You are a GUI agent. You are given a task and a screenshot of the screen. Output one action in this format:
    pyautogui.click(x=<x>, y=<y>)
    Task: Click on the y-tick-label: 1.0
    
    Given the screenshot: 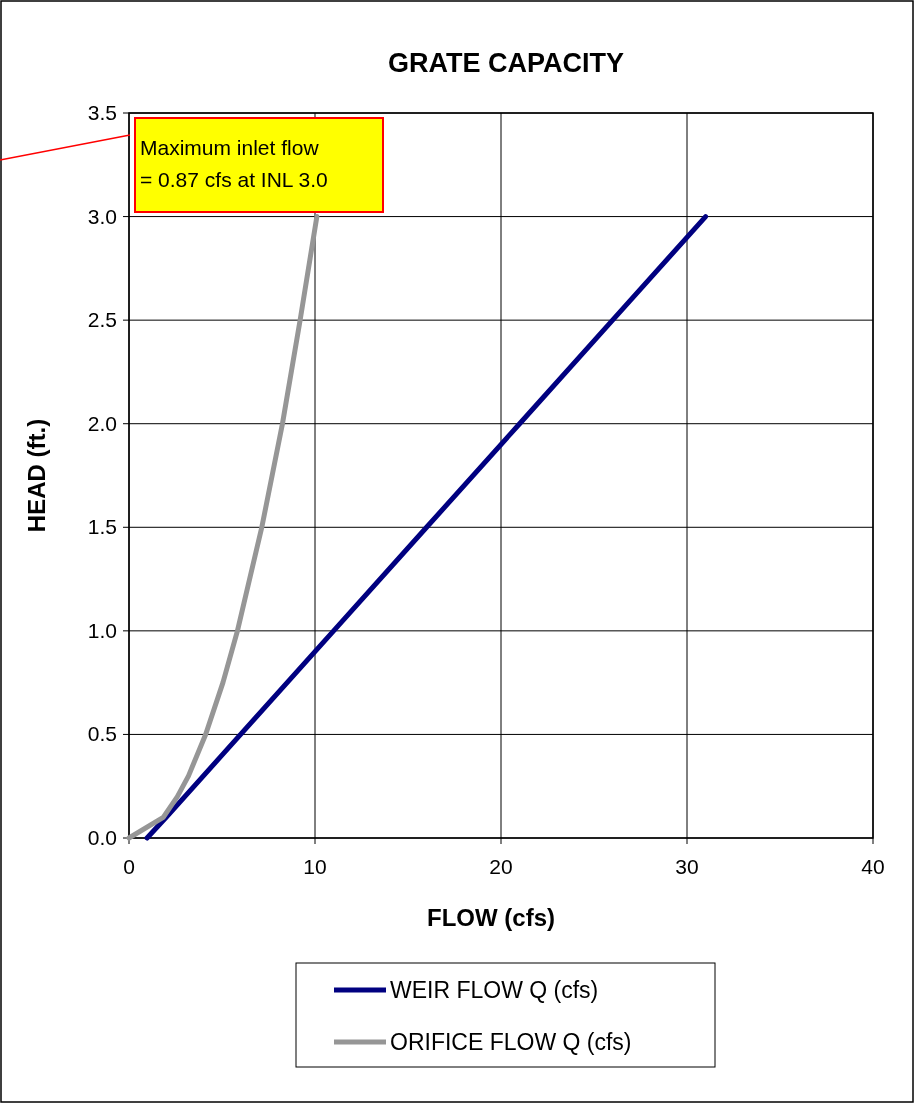 What is the action you would take?
    pyautogui.click(x=102, y=630)
    